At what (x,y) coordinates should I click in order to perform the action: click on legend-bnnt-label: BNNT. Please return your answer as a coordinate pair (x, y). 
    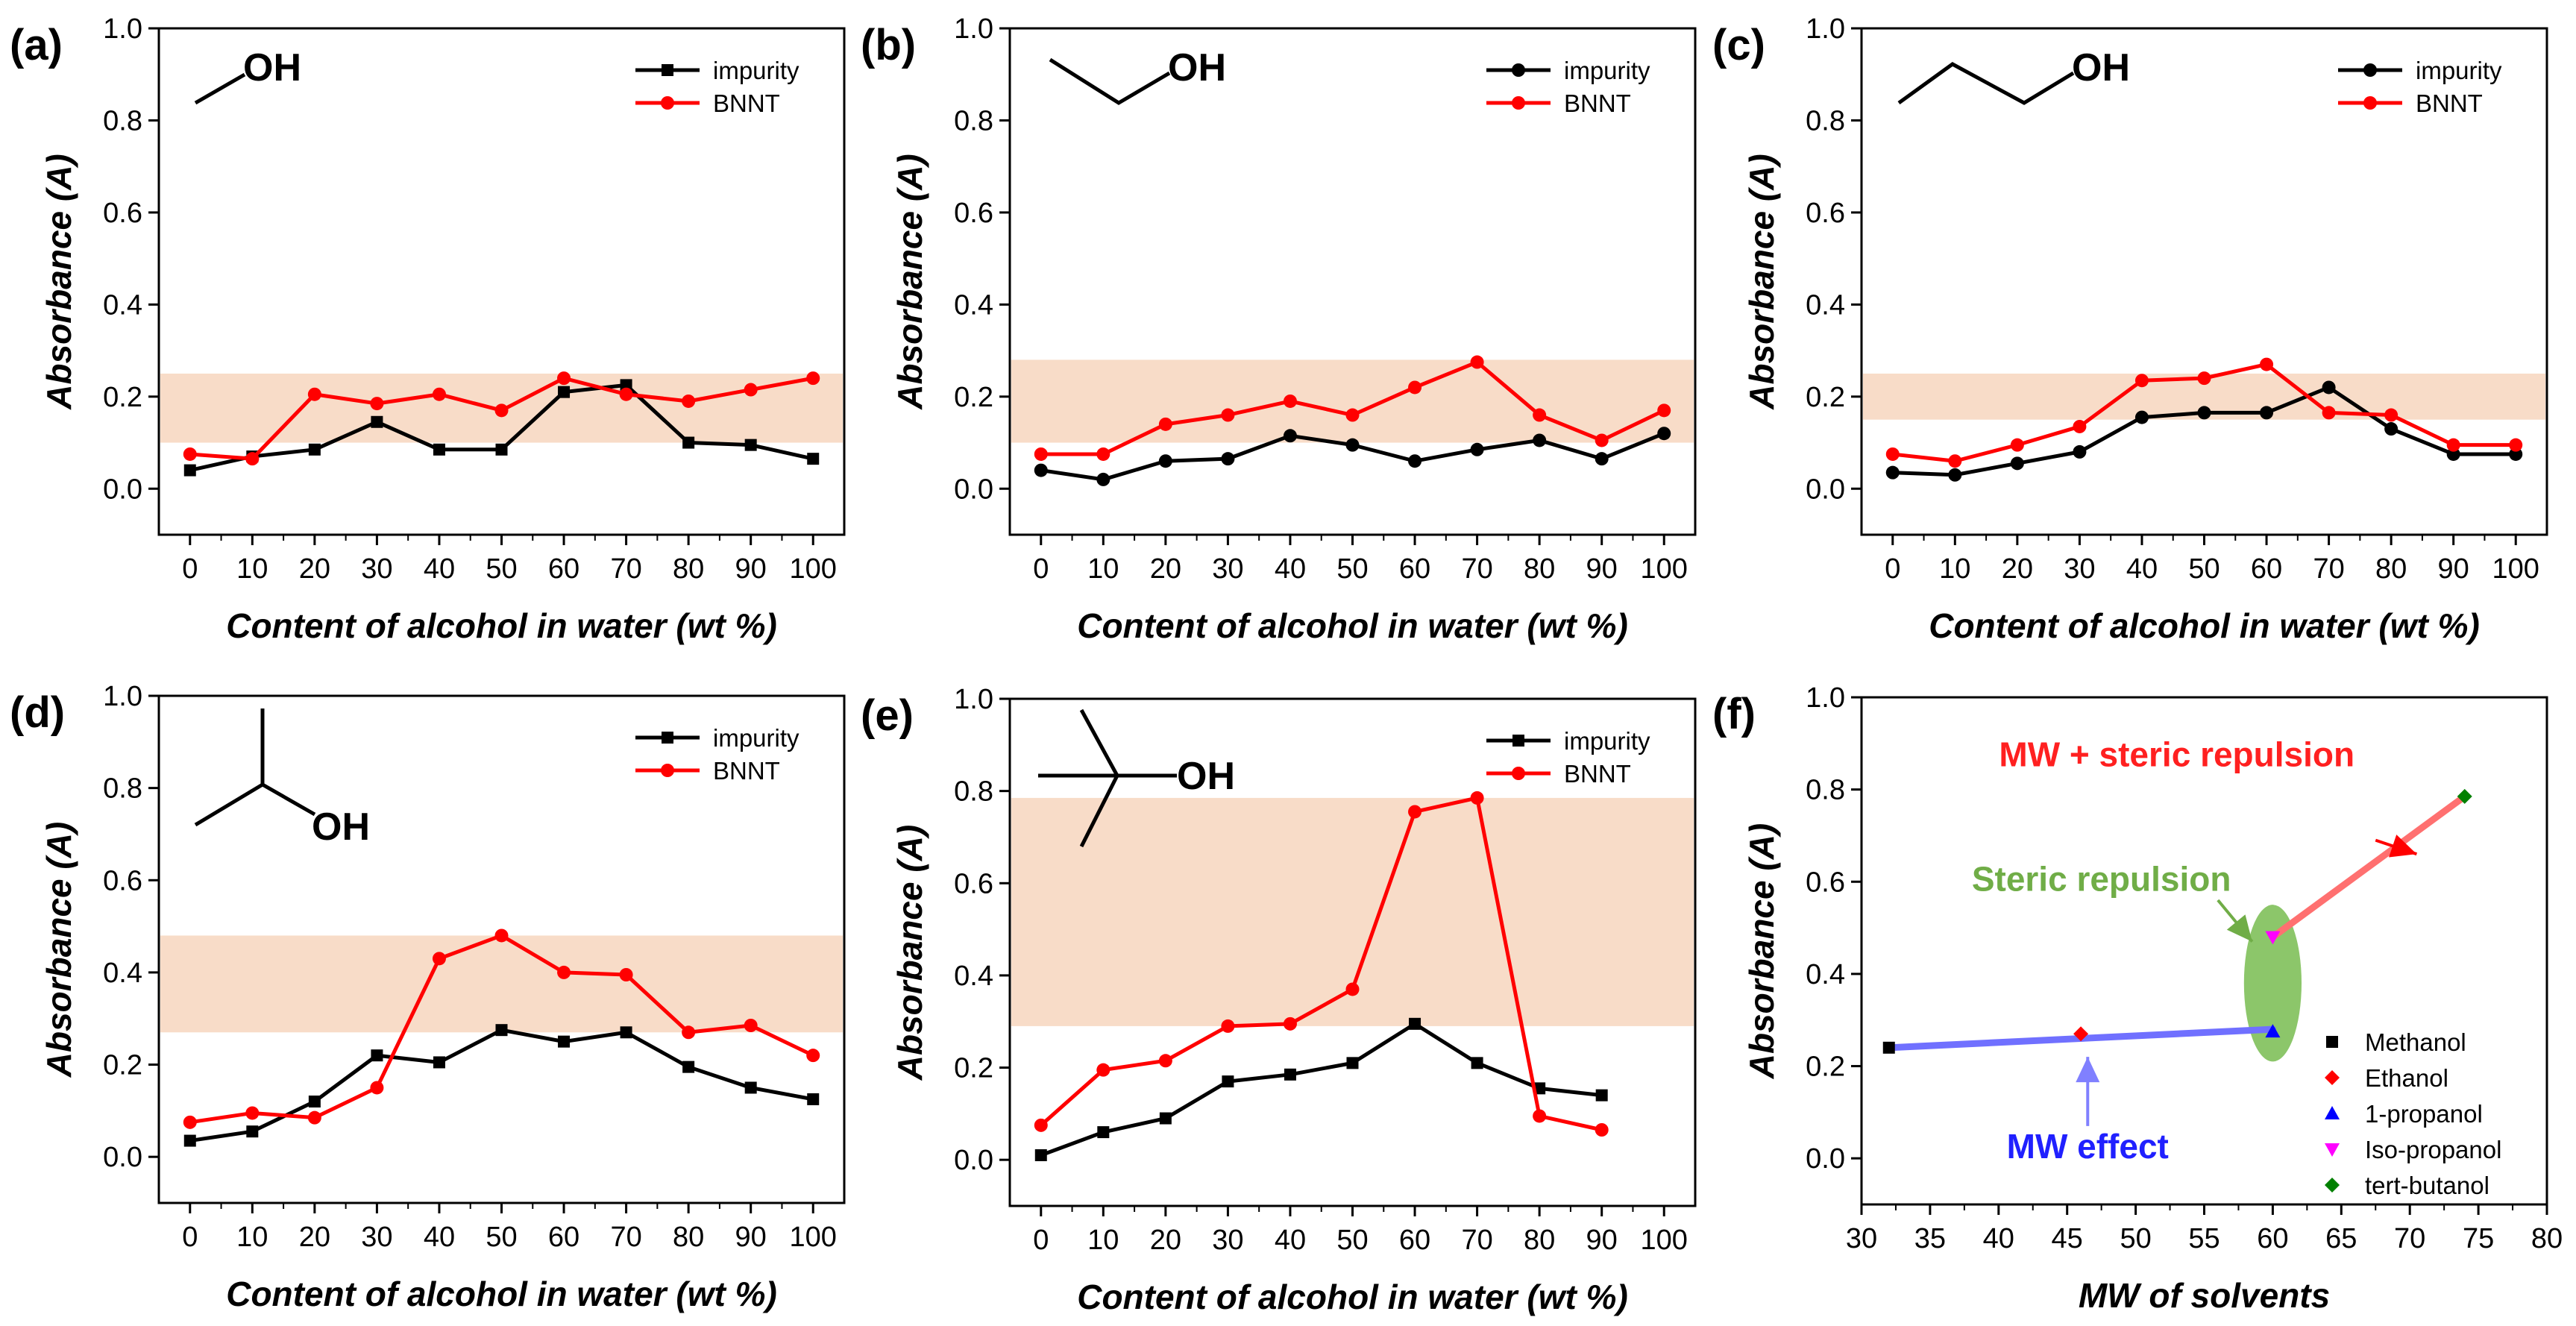
    Looking at the image, I should click on (2450, 103).